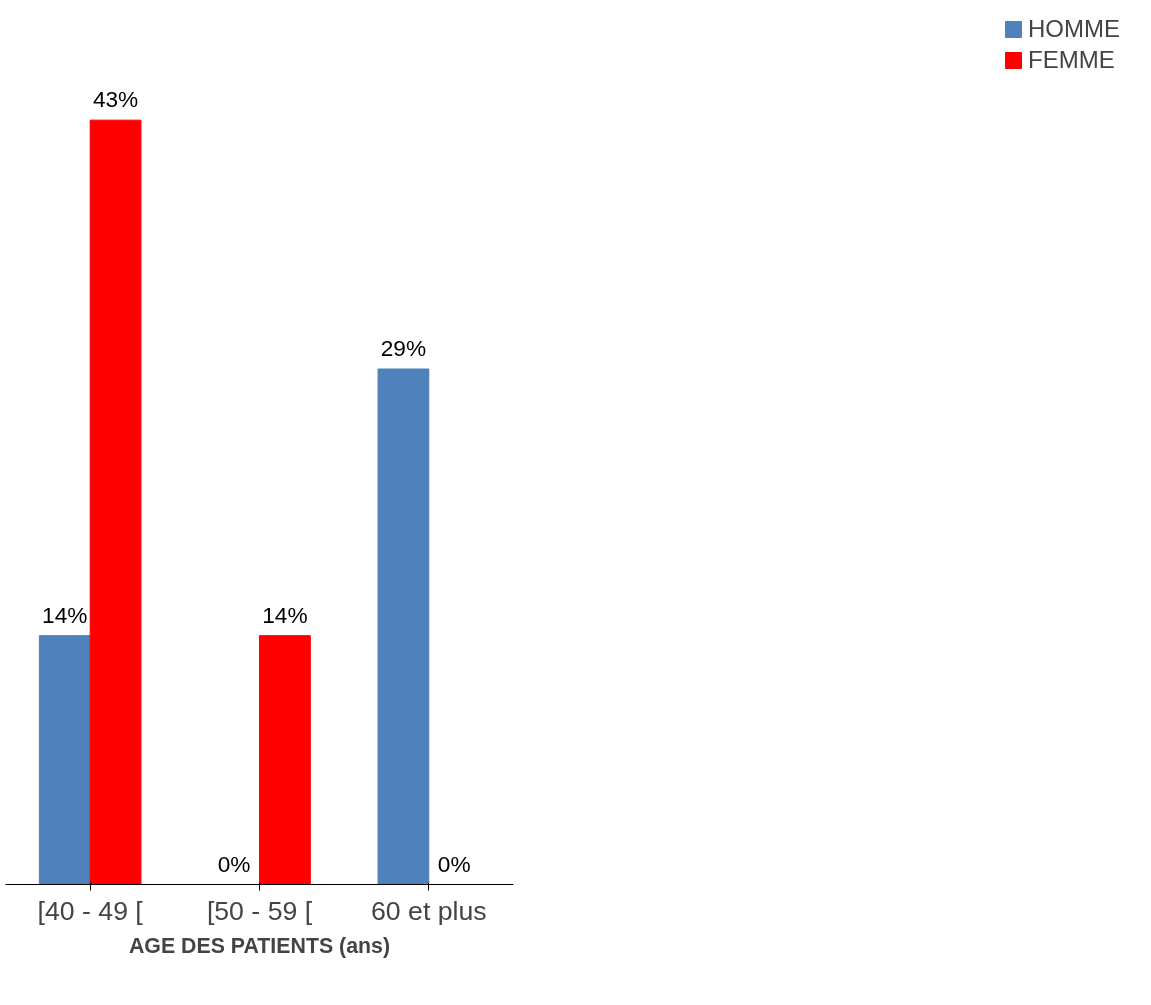  Describe the element at coordinates (259, 910) in the screenshot. I see `x-tick-label: [50 - 59 [` at that location.